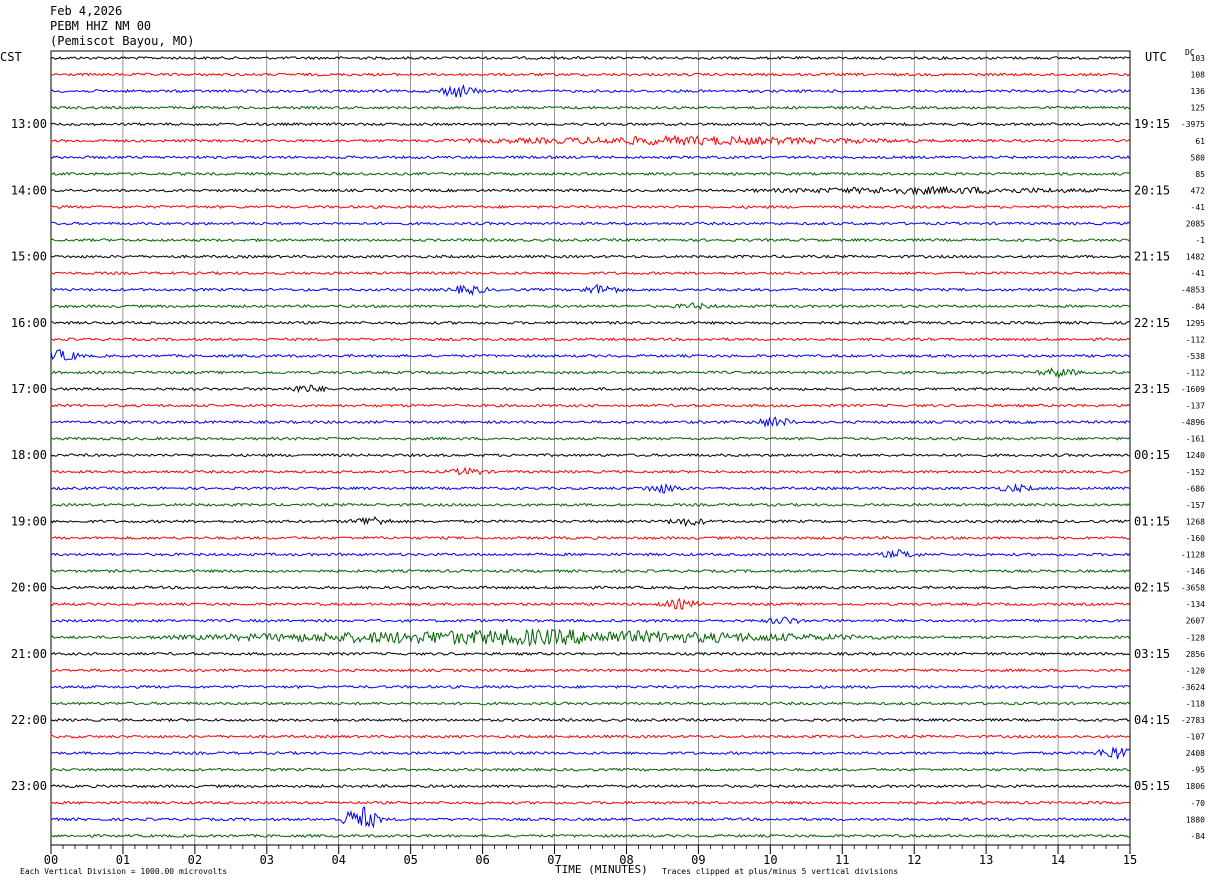  I want to click on dc-offset-label: -84, so click(1198, 836).